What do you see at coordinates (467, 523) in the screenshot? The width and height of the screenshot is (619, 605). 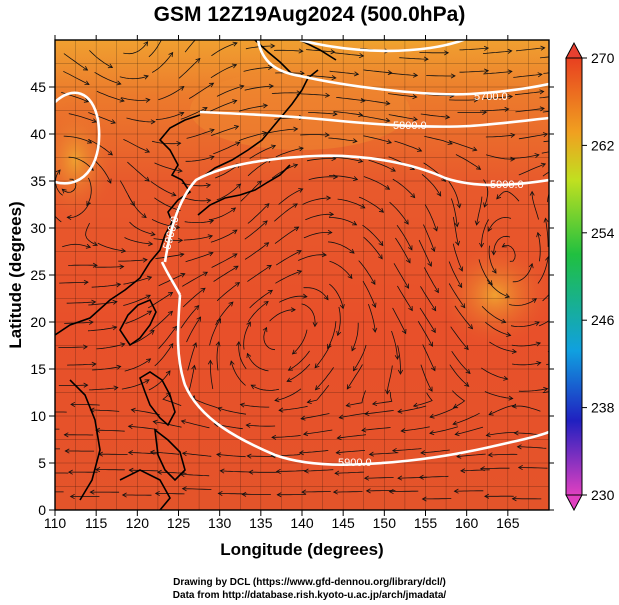 I see `x-tick-label: 160` at bounding box center [467, 523].